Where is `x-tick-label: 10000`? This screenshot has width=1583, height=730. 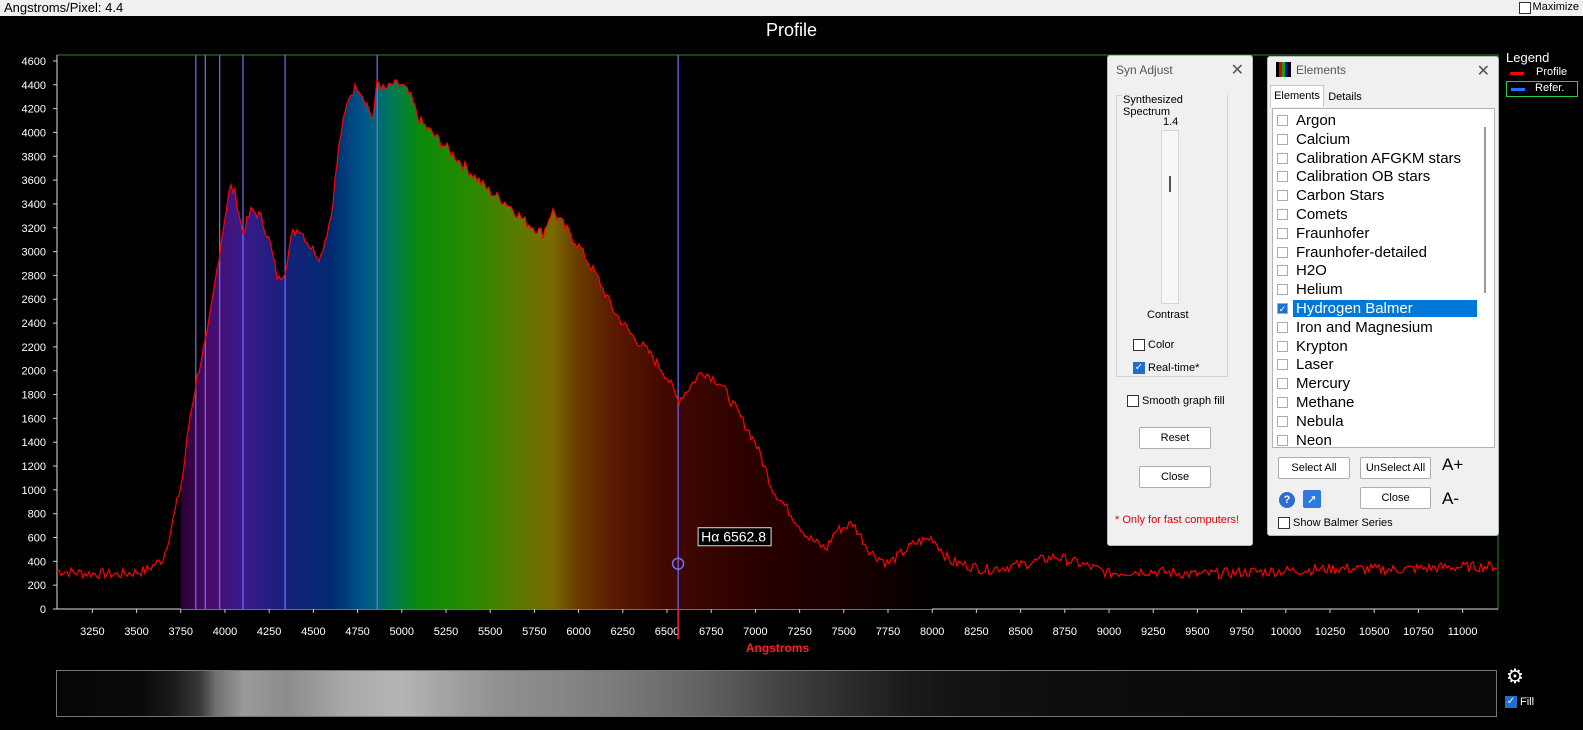
x-tick-label: 10000 is located at coordinates (1286, 632).